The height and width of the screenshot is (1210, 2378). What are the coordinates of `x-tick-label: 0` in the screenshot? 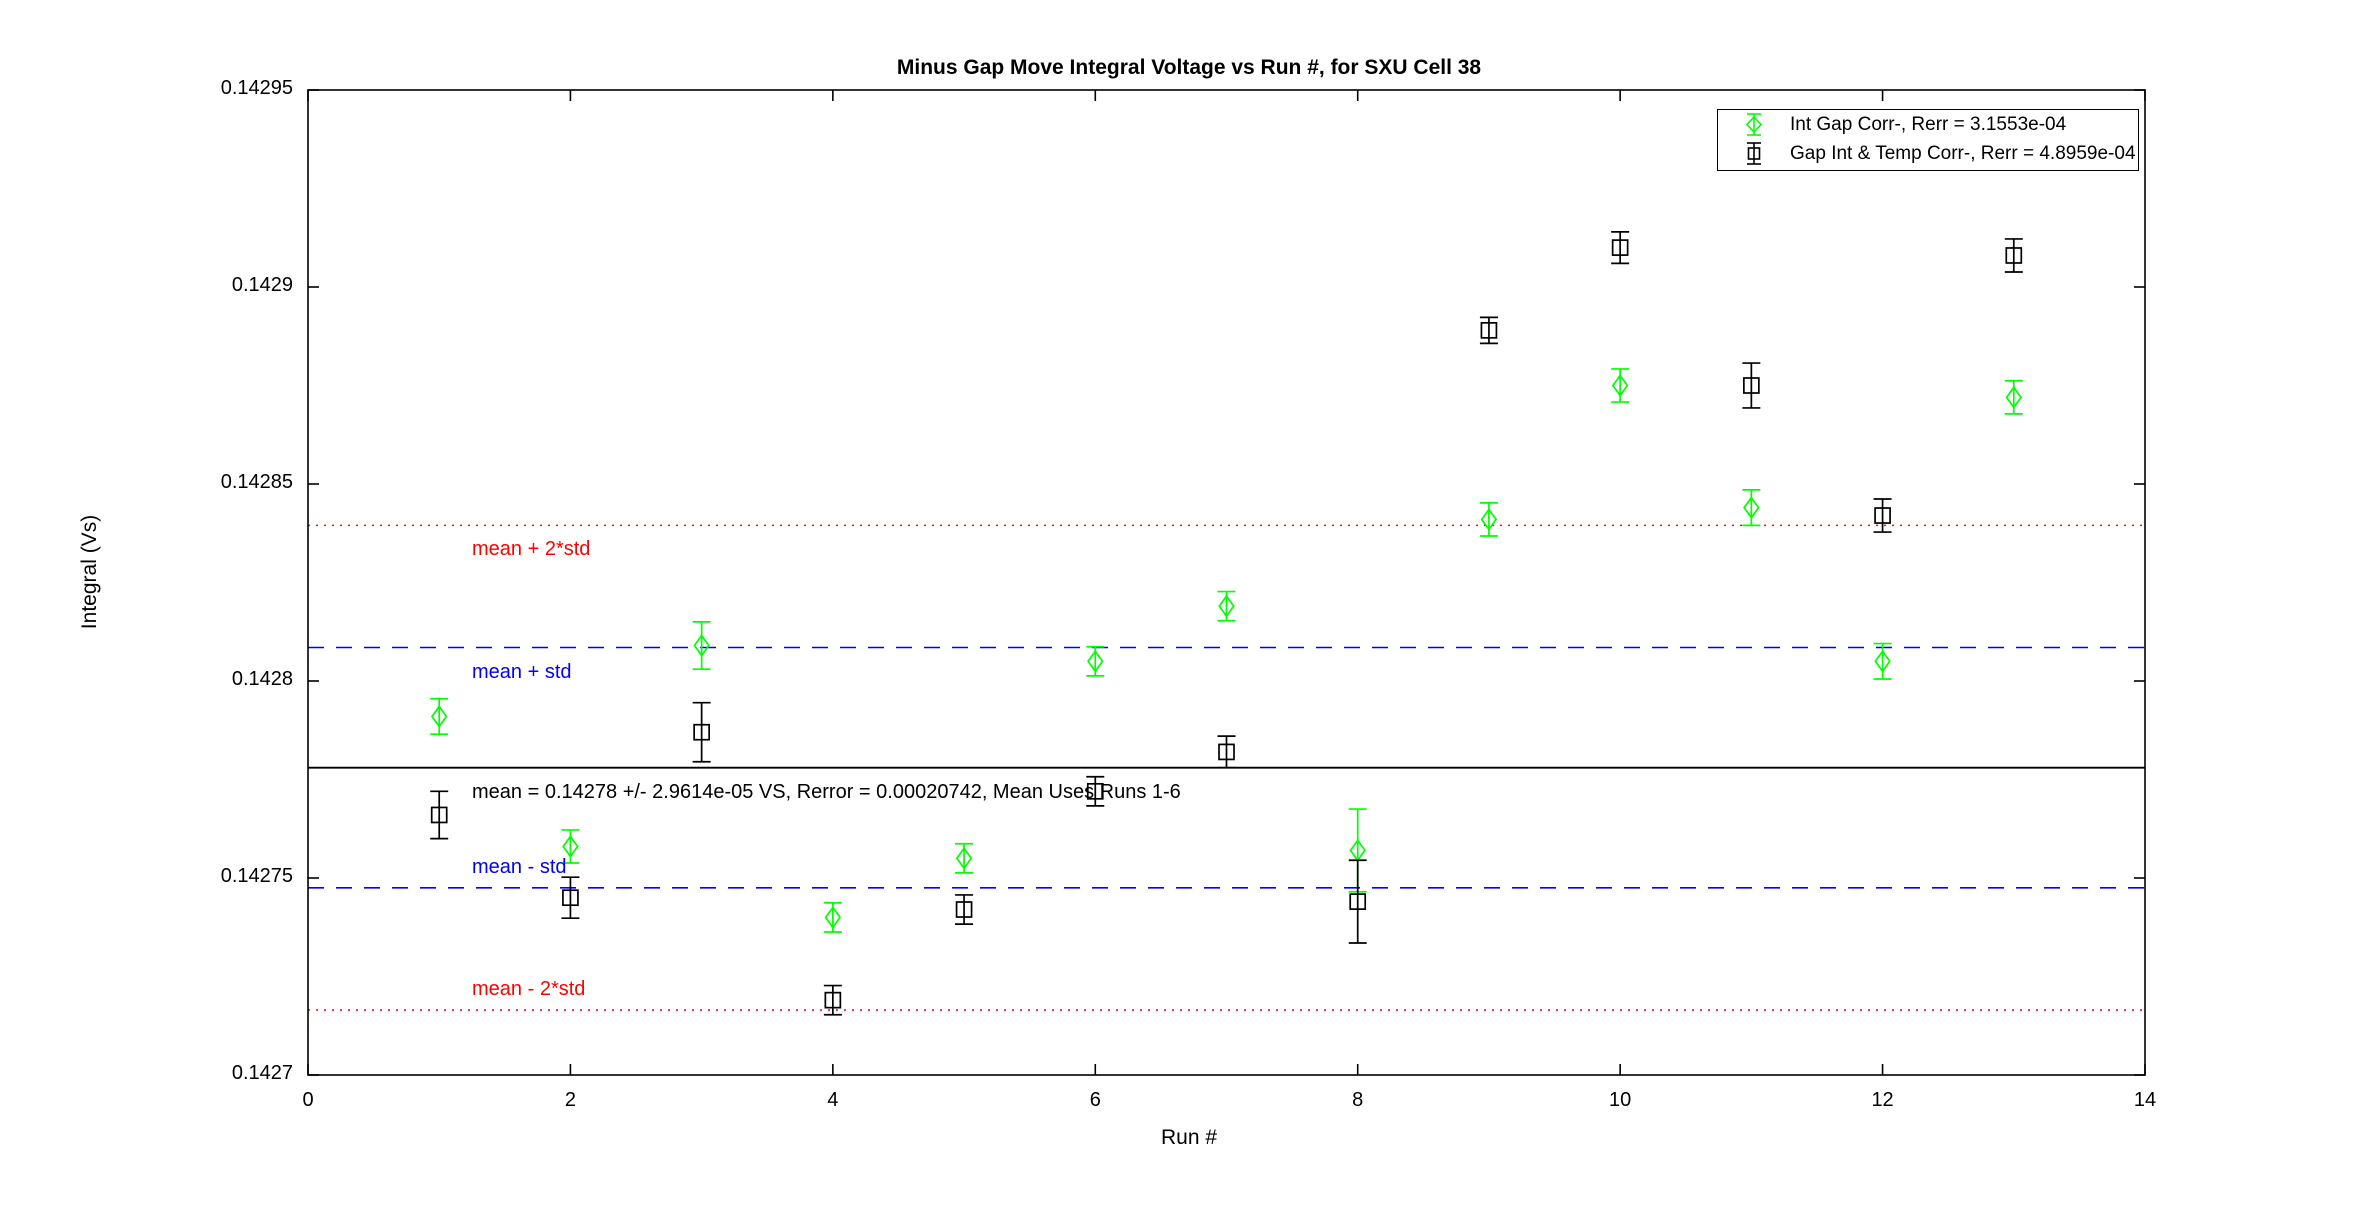 It's located at (308, 1100).